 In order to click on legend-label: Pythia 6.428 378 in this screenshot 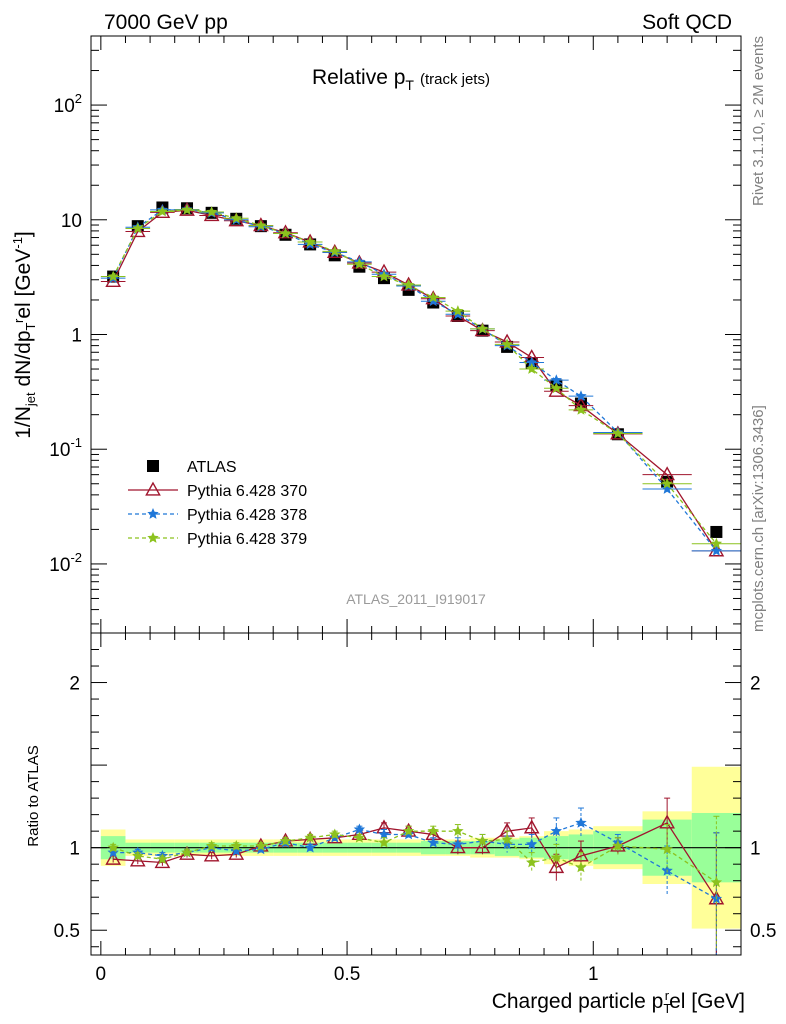, I will do `click(247, 515)`.